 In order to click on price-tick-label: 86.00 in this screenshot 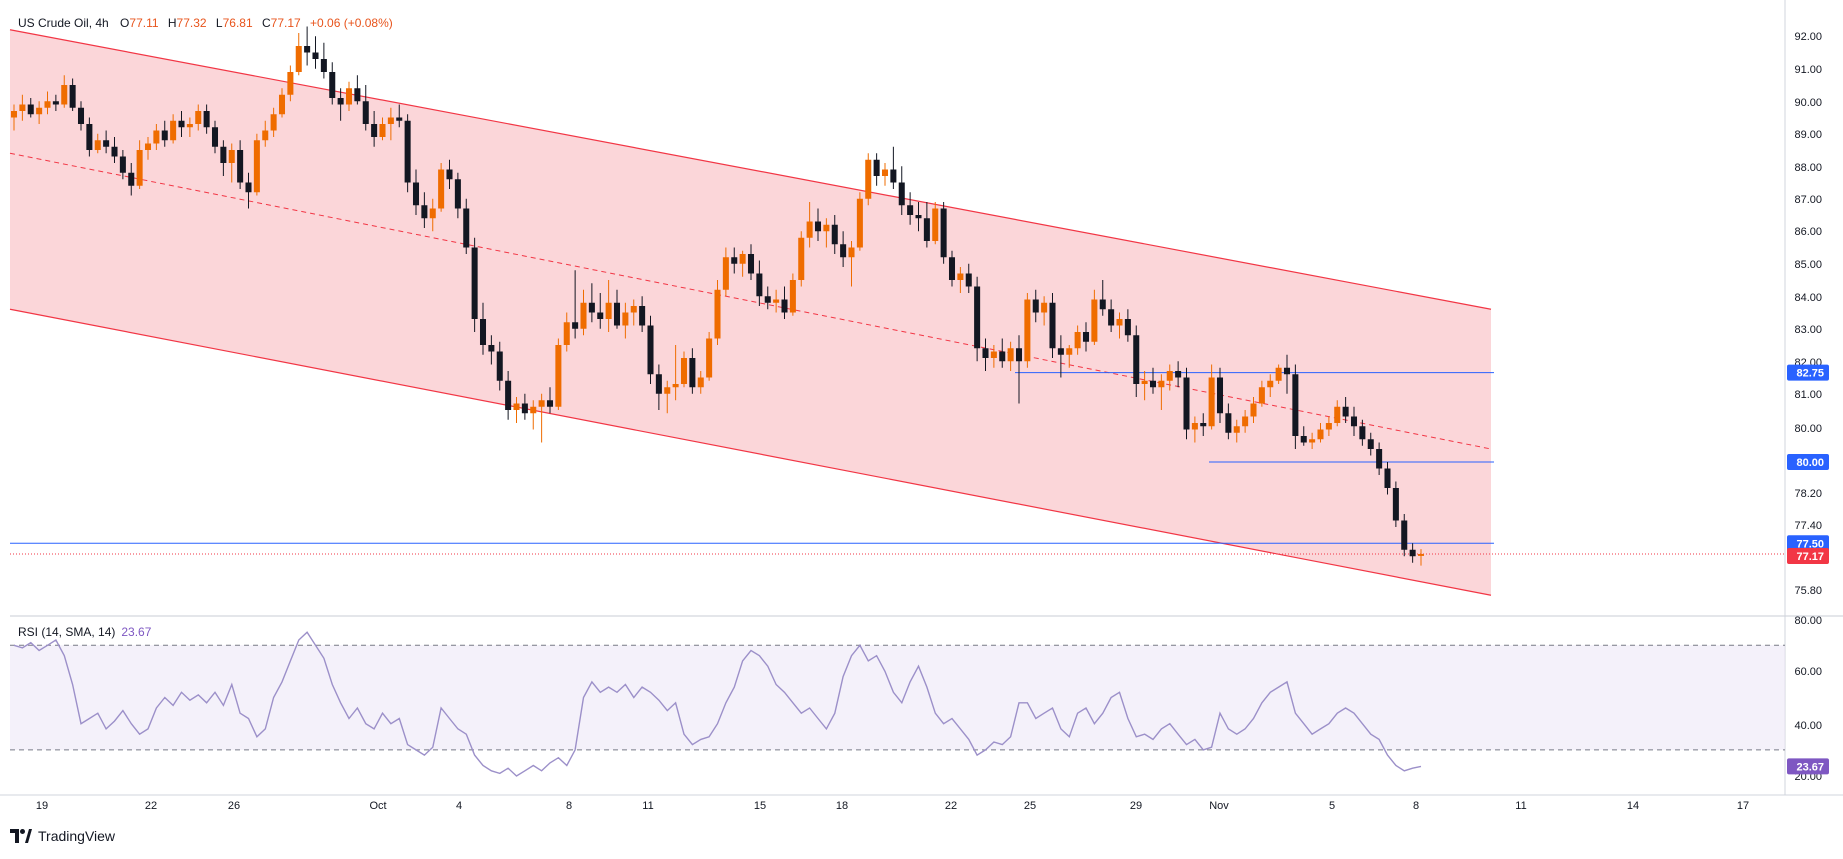, I will do `click(1808, 232)`.